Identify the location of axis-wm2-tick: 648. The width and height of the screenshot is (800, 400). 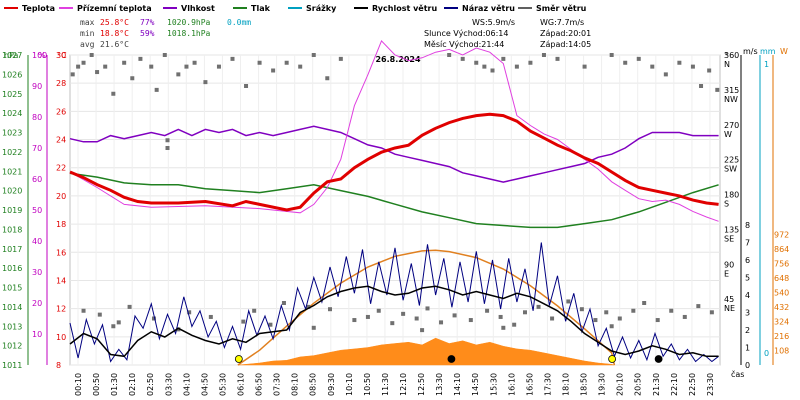
(781, 278).